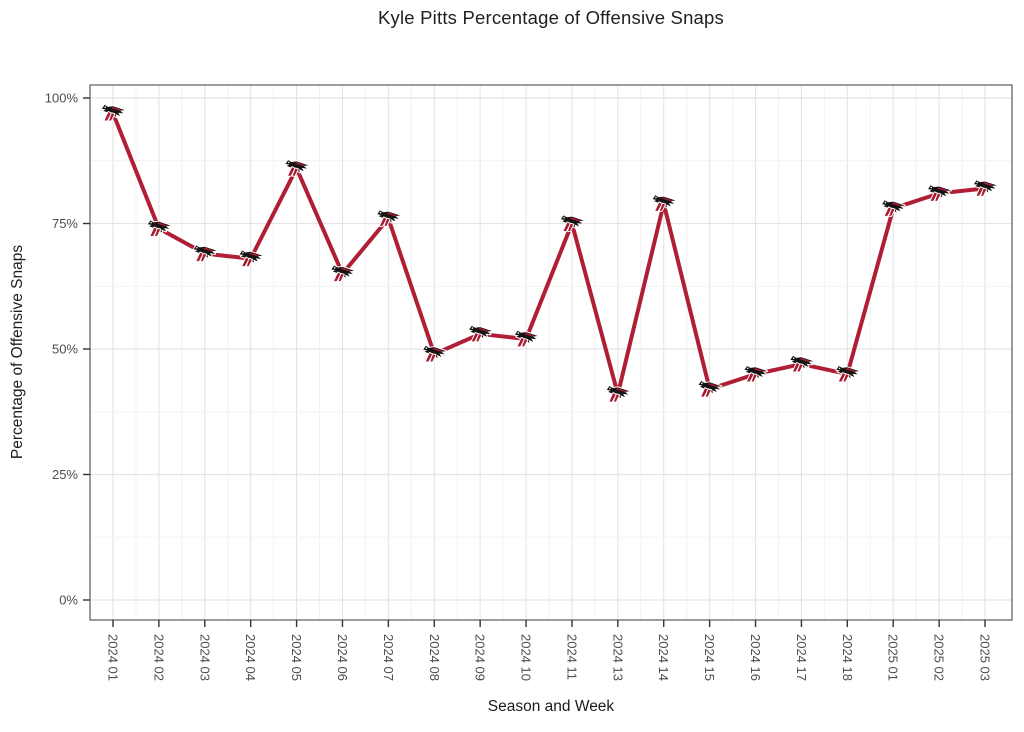  Describe the element at coordinates (939, 657) in the screenshot. I see `x-tick-label: 2025 02` at that location.